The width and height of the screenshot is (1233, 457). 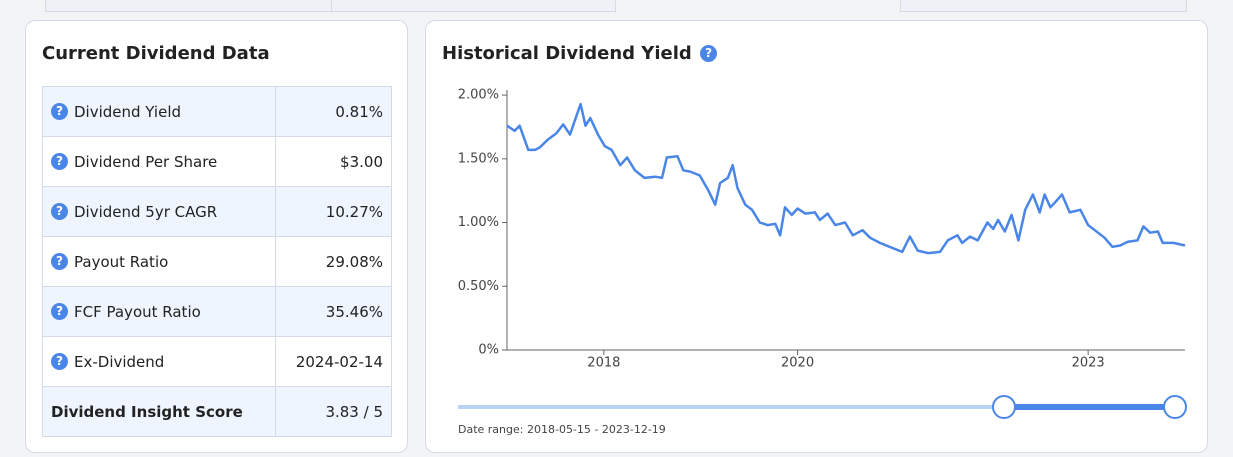 I want to click on row-label-cell: ? FCF Payout Ratio, so click(x=159, y=311).